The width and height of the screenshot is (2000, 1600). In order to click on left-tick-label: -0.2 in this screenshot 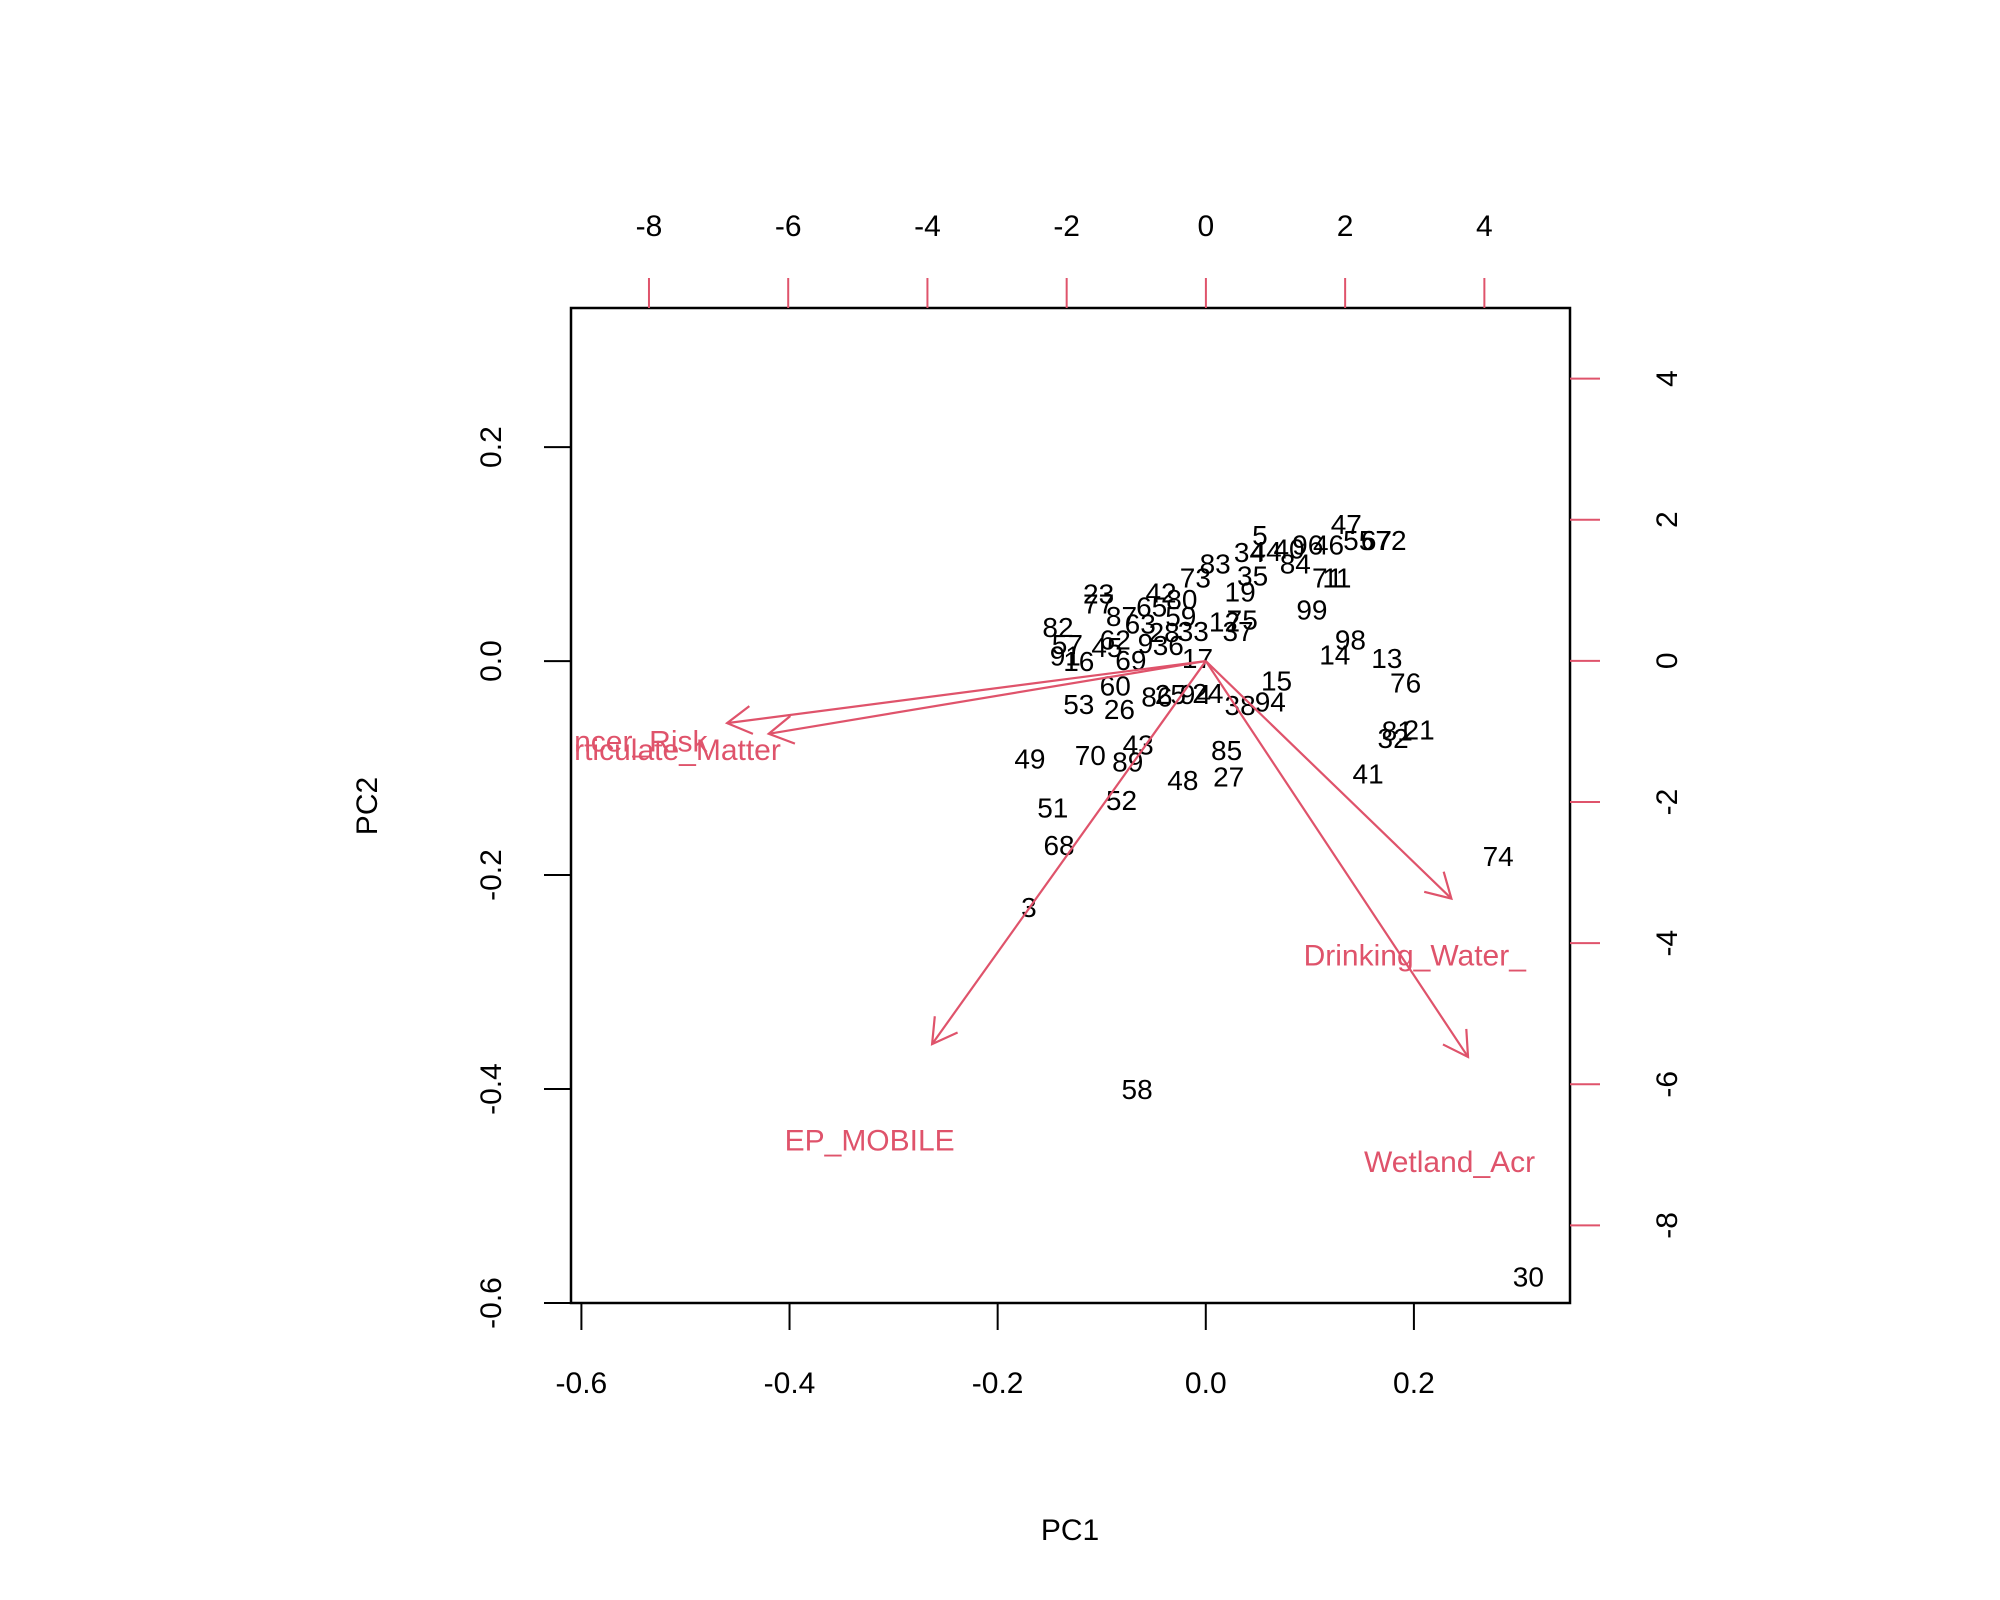, I will do `click(491, 875)`.